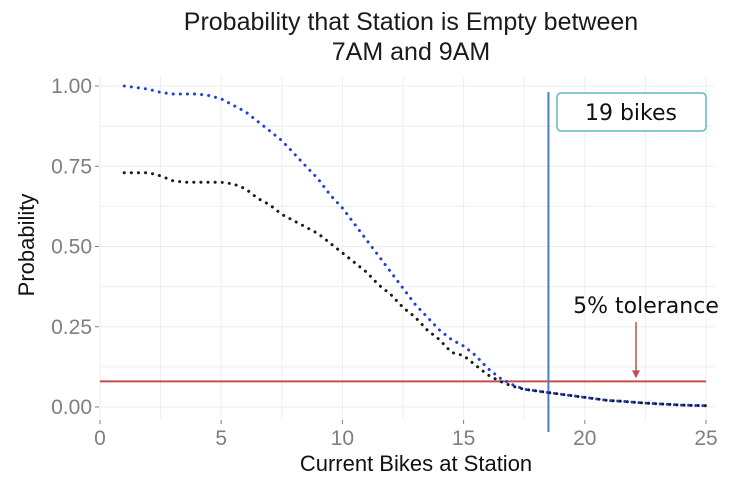 Image resolution: width=754 pixels, height=480 pixels. I want to click on y-tick-label: 0.50, so click(71, 247).